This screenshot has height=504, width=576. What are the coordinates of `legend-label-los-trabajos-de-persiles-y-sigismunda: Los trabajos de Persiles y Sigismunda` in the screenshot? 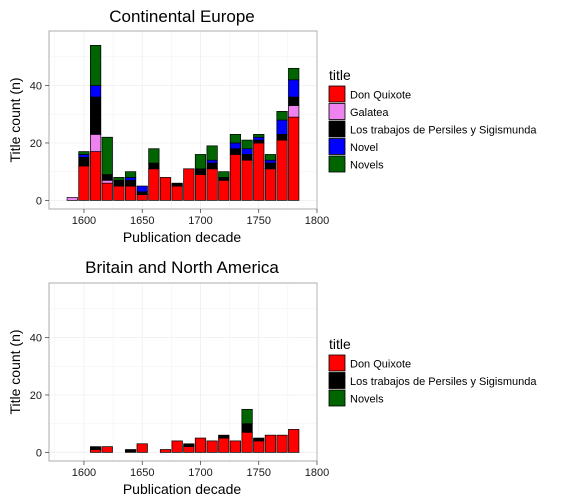 It's located at (443, 131).